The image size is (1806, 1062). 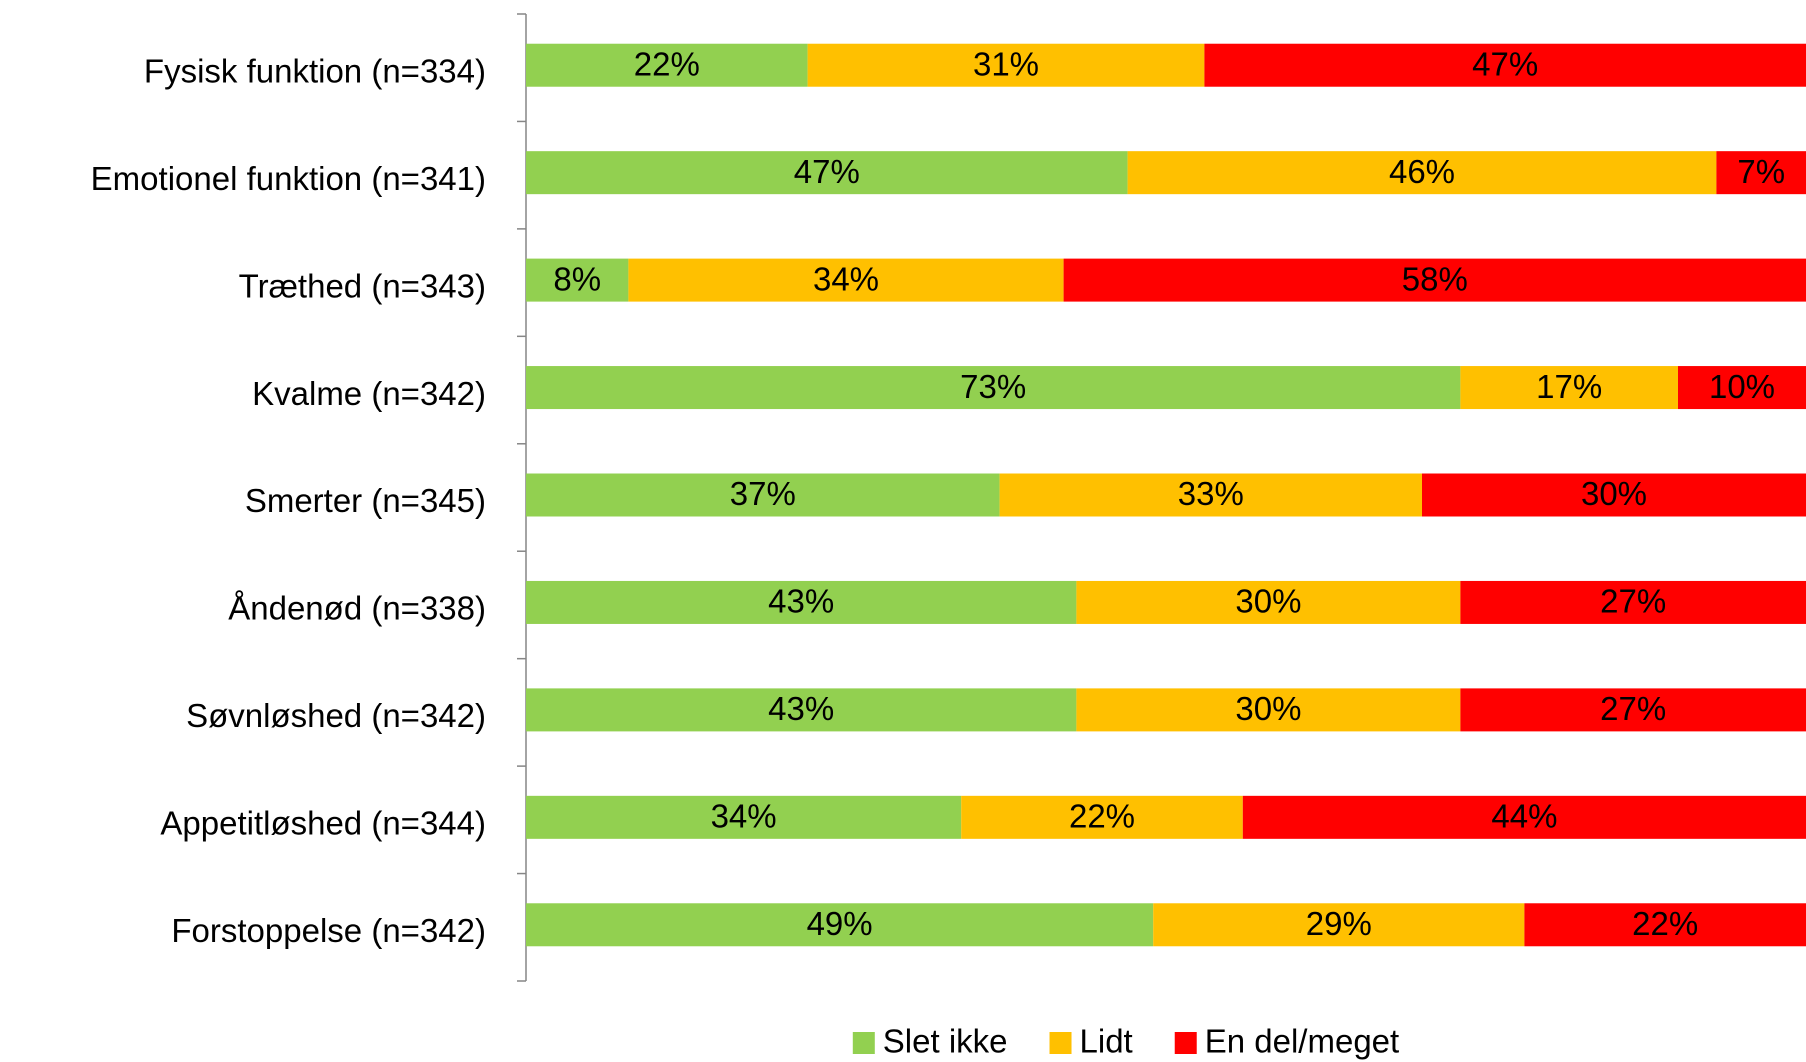 I want to click on legend-label: Lidt, so click(x=1106, y=1041).